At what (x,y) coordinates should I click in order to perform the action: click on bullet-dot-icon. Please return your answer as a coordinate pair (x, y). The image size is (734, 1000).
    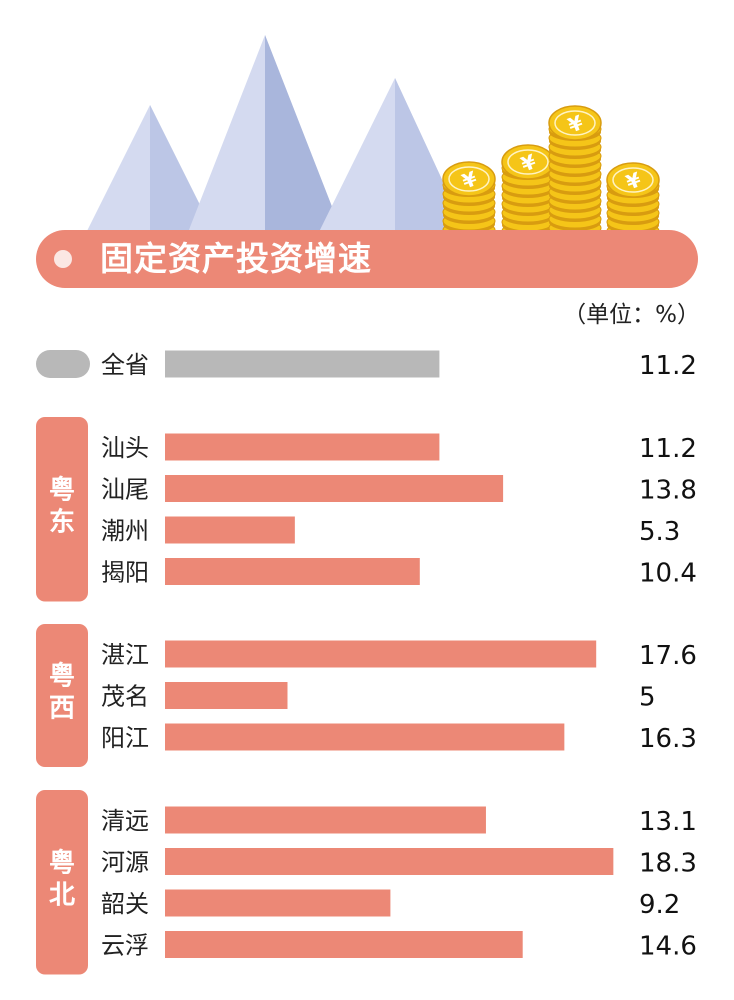
    Looking at the image, I should click on (63, 259).